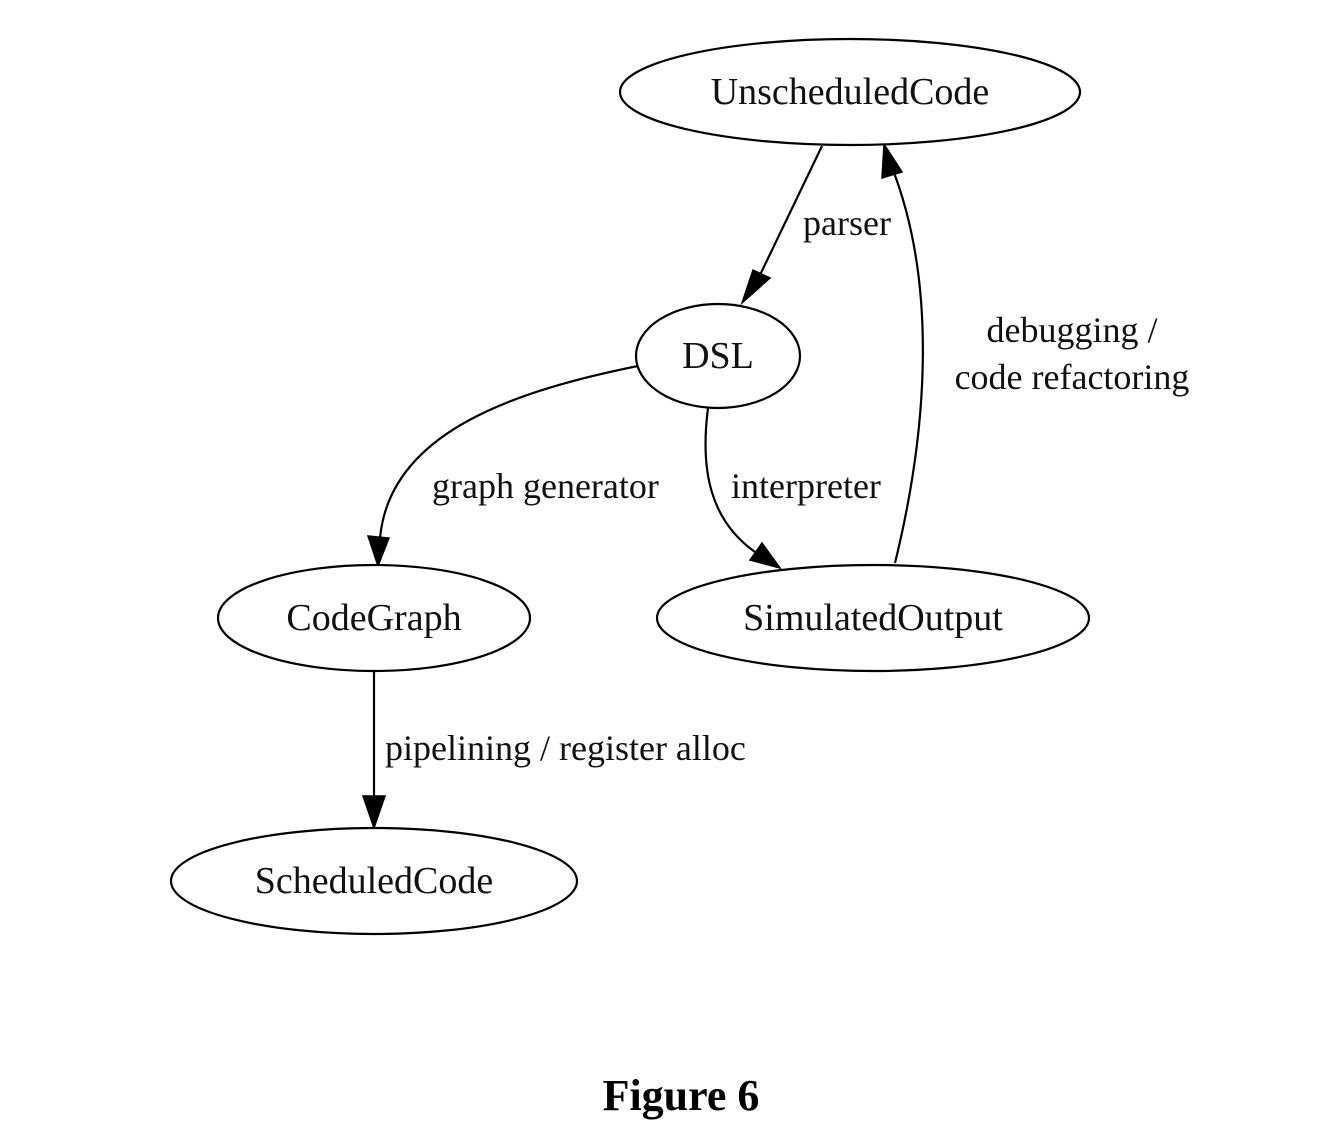 The image size is (1342, 1140). I want to click on node-simulated-output: SimulatedOutput, so click(873, 618).